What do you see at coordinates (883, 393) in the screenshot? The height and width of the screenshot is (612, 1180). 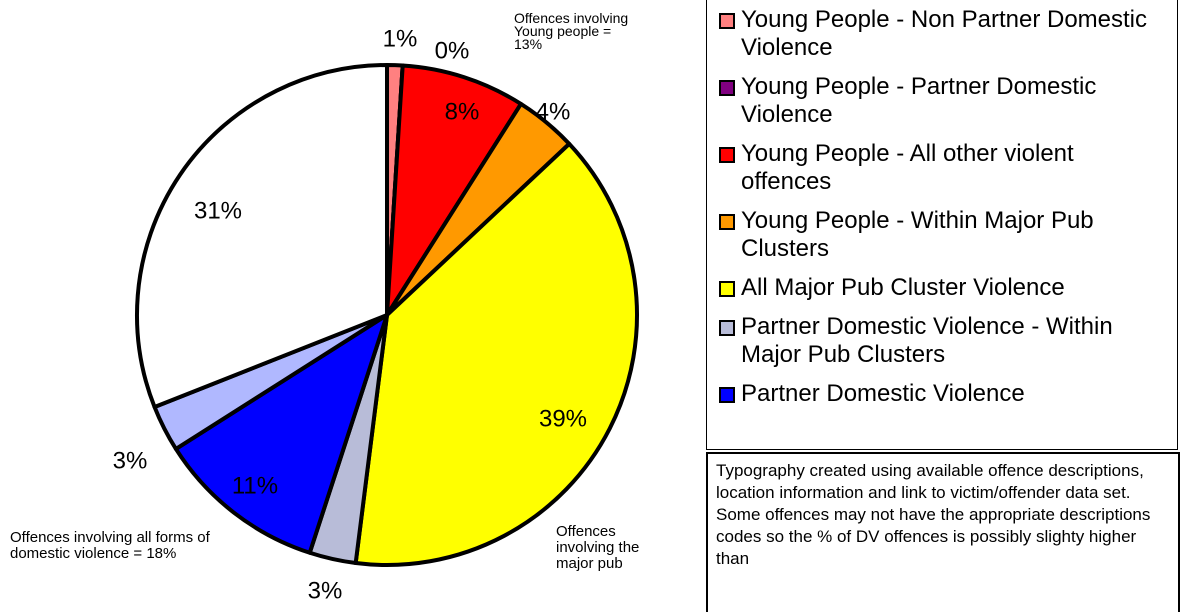 I see `legend-label: Partner Domestic Violence` at bounding box center [883, 393].